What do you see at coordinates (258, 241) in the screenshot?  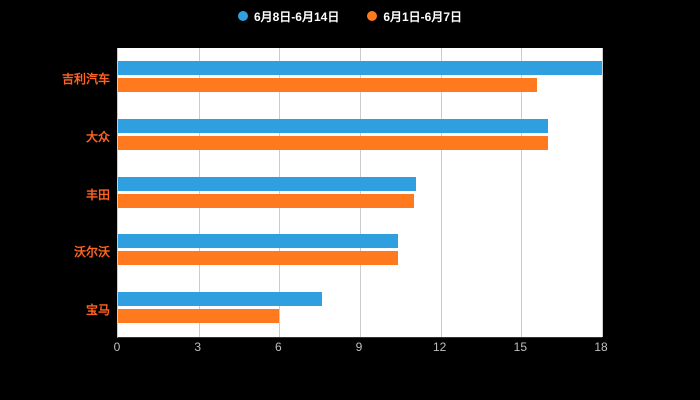 I see `bar-6月8日-6月14日-沃尔沃` at bounding box center [258, 241].